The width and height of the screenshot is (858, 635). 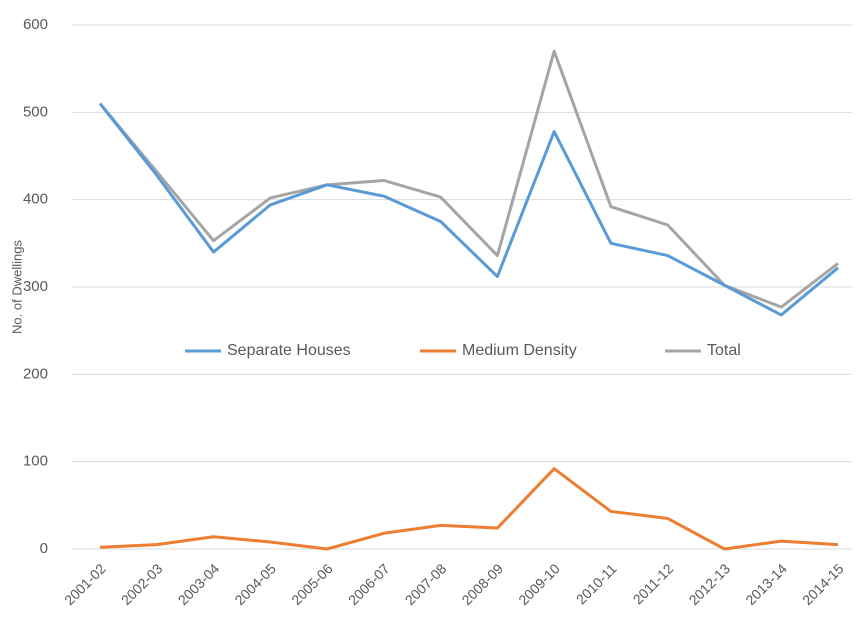 What do you see at coordinates (724, 350) in the screenshot?
I see `legend-label: Total` at bounding box center [724, 350].